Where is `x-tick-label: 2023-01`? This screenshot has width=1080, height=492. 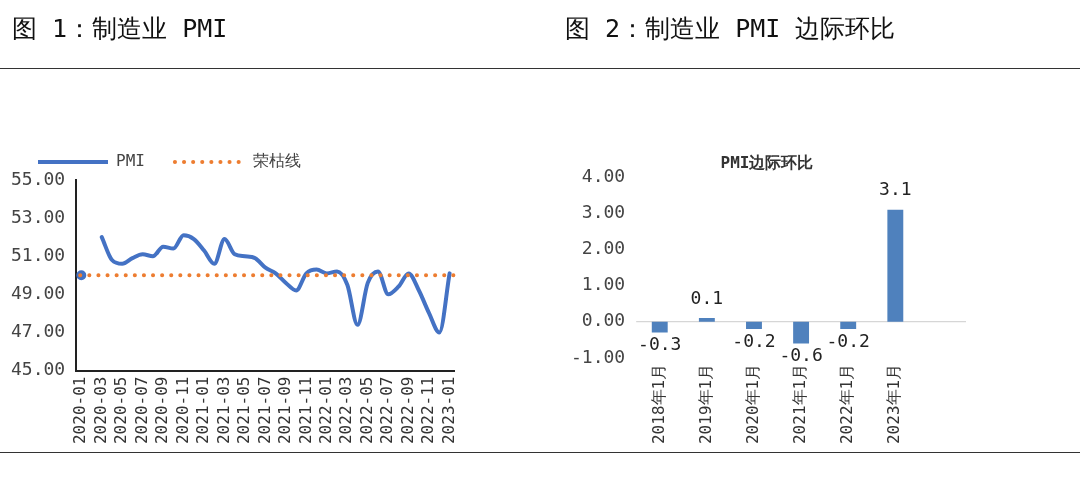
x-tick-label: 2023-01 is located at coordinates (448, 410).